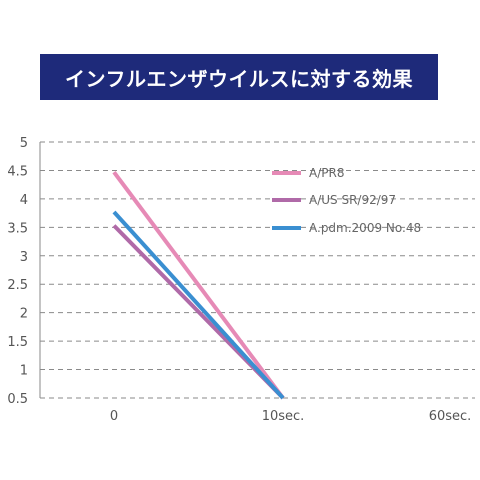 The height and width of the screenshot is (480, 480). What do you see at coordinates (17, 228) in the screenshot?
I see `y-tick-label: 3.5` at bounding box center [17, 228].